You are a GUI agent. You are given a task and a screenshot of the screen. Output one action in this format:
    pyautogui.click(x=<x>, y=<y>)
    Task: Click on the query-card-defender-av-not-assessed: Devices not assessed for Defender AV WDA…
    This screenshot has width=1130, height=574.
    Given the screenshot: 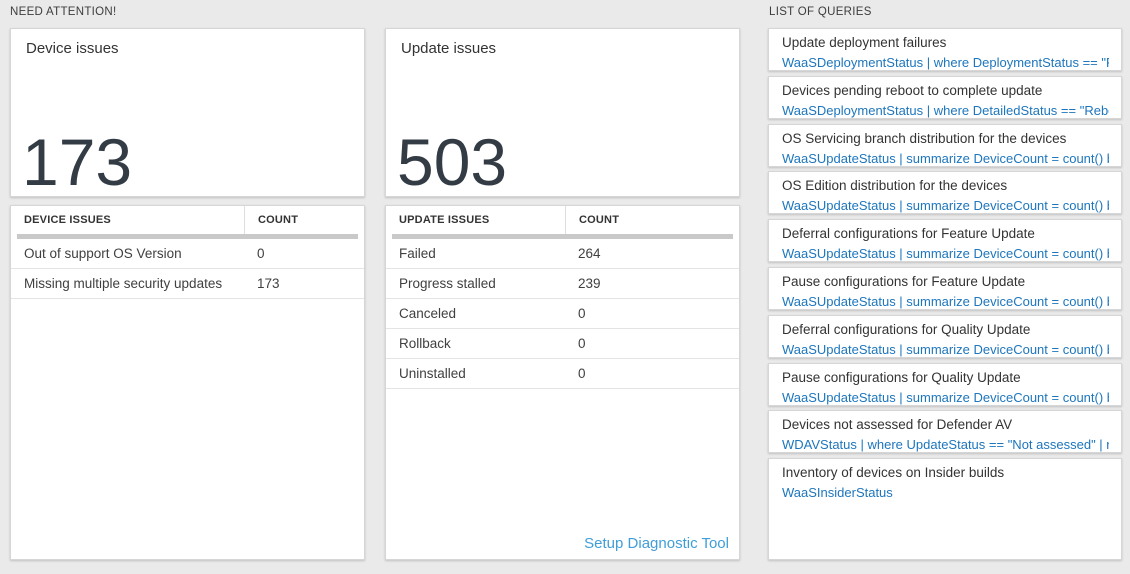 What is the action you would take?
    pyautogui.click(x=945, y=432)
    